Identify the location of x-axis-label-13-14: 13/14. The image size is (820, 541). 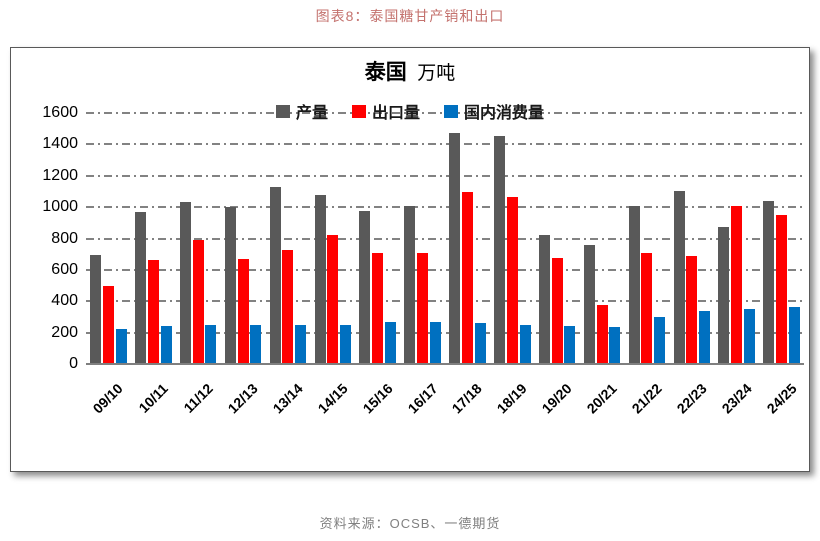
(287, 398).